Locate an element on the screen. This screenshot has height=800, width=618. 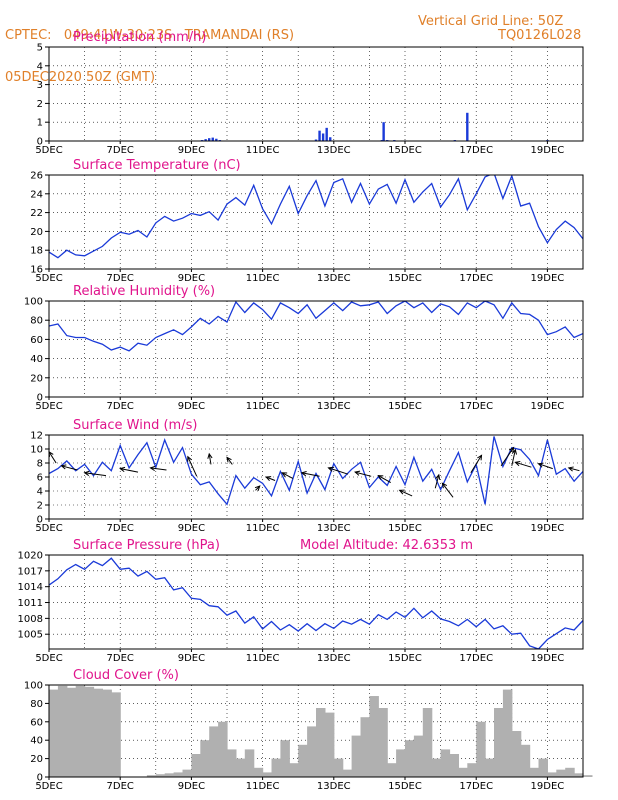
y-tick-label: 2 is located at coordinates (40, 506).